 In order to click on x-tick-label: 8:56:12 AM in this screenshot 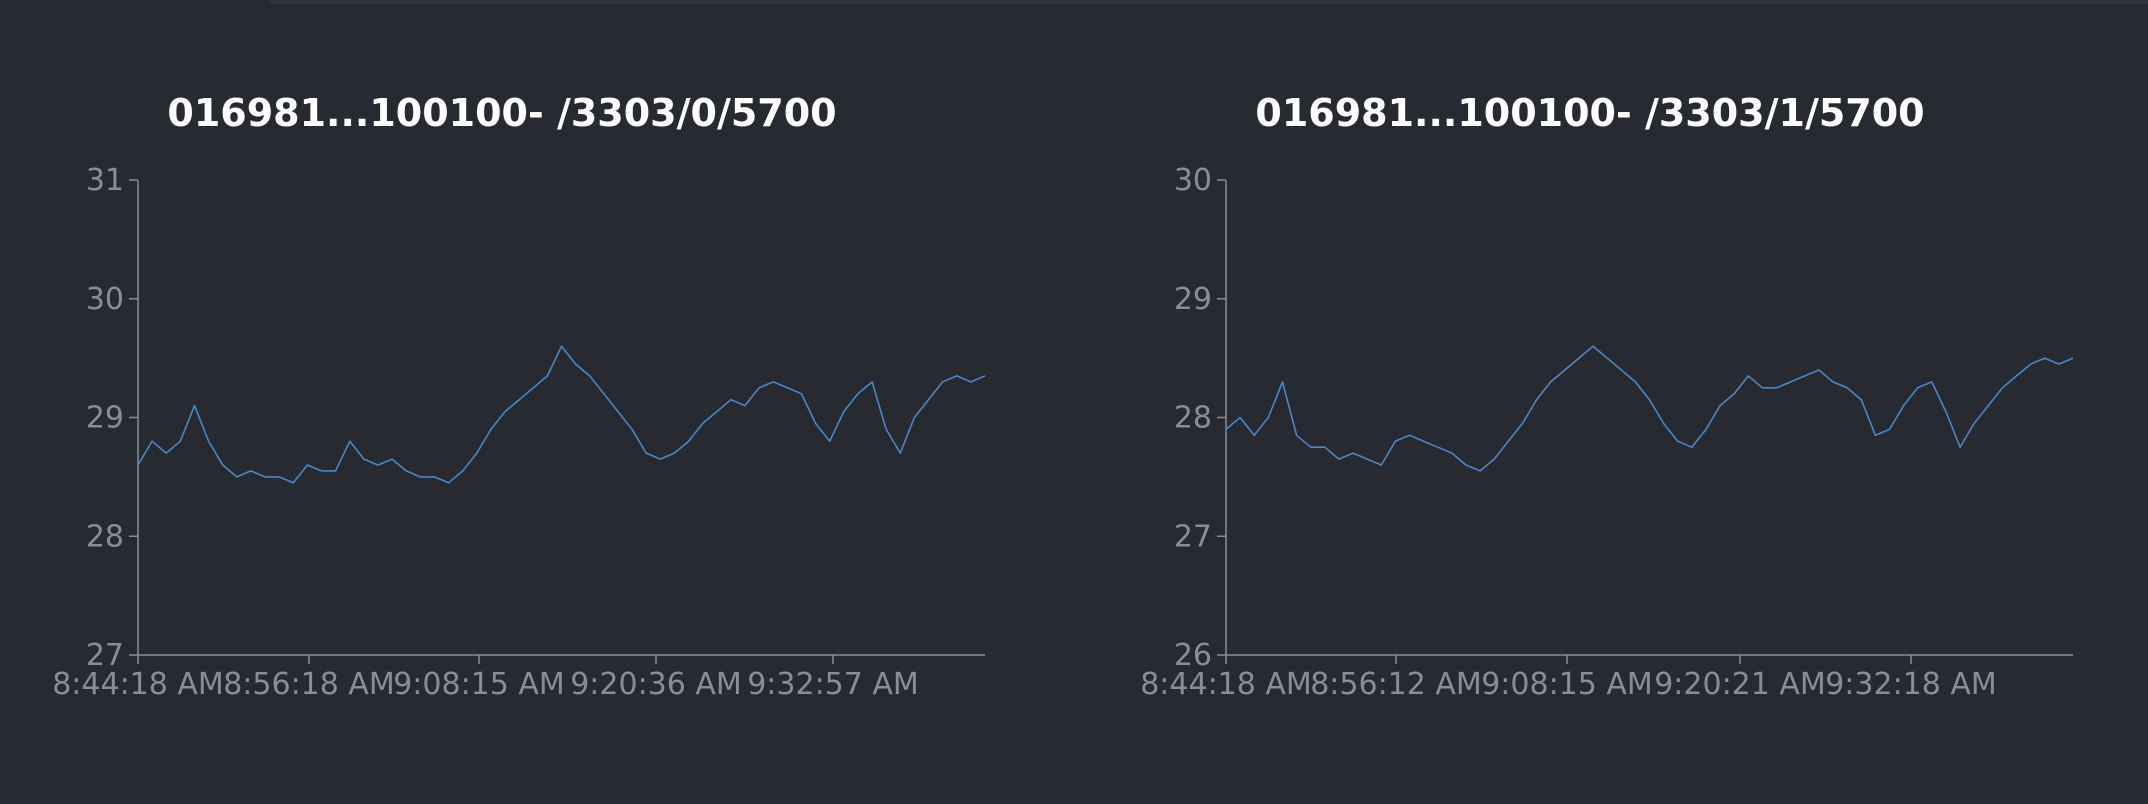, I will do `click(1396, 684)`.